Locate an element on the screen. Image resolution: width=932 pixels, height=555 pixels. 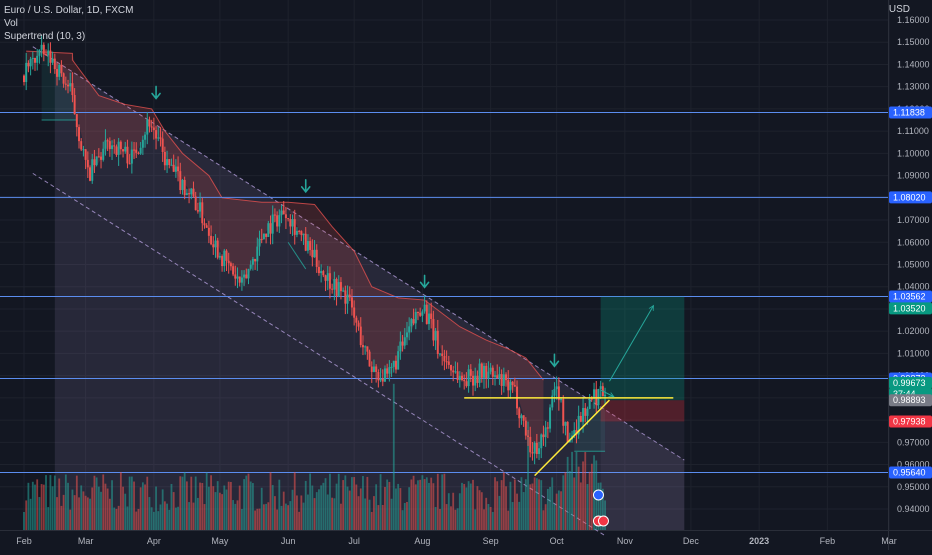
y-tick-label: 1.04000 is located at coordinates (913, 287).